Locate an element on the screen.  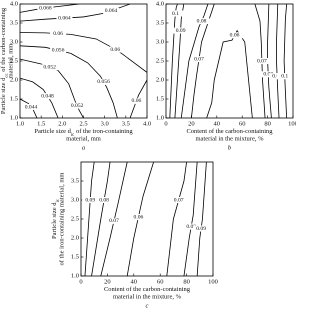
x-tick-label: 20 is located at coordinates (107, 281).